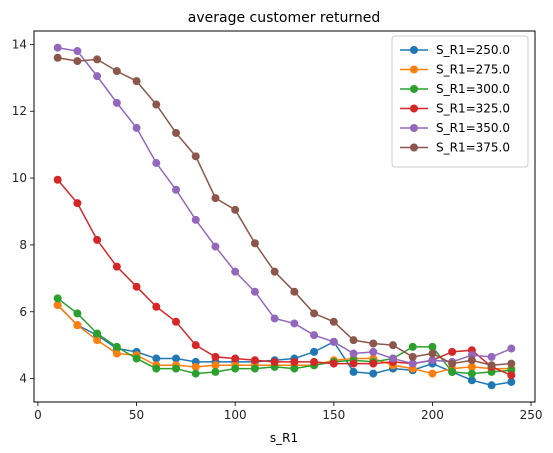 This screenshot has width=553, height=453. Describe the element at coordinates (38, 415) in the screenshot. I see `x-tick-label: 0` at that location.